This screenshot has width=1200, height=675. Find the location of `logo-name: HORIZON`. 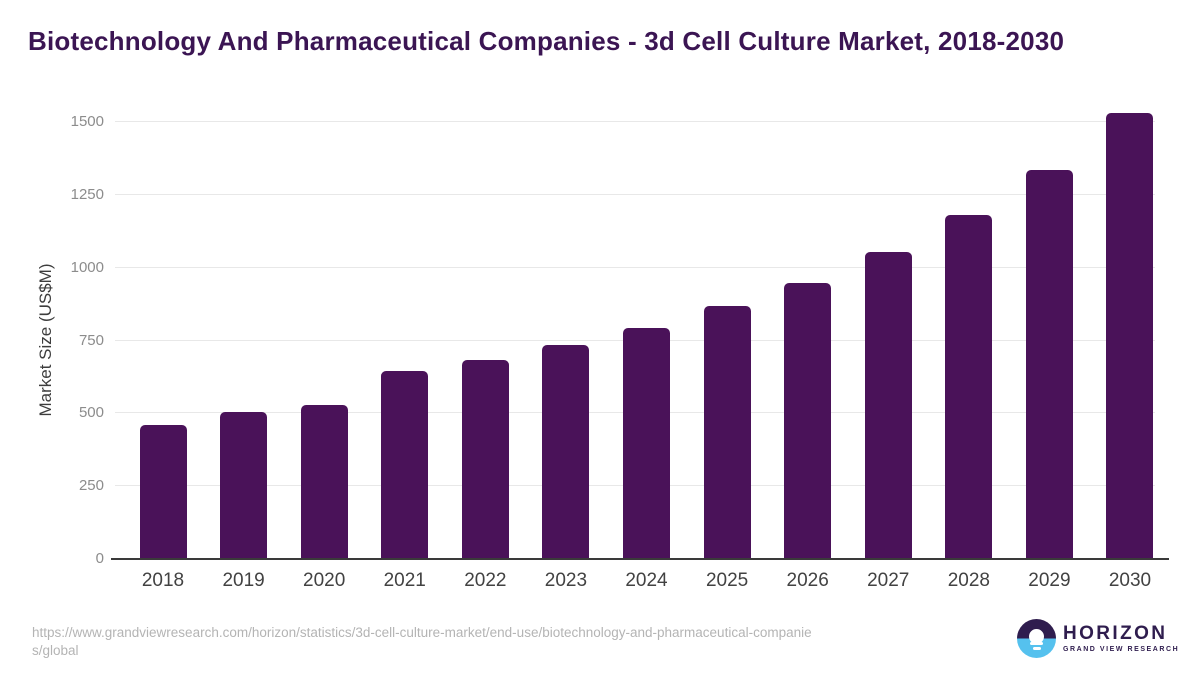

logo-name: HORIZON is located at coordinates (1115, 633).